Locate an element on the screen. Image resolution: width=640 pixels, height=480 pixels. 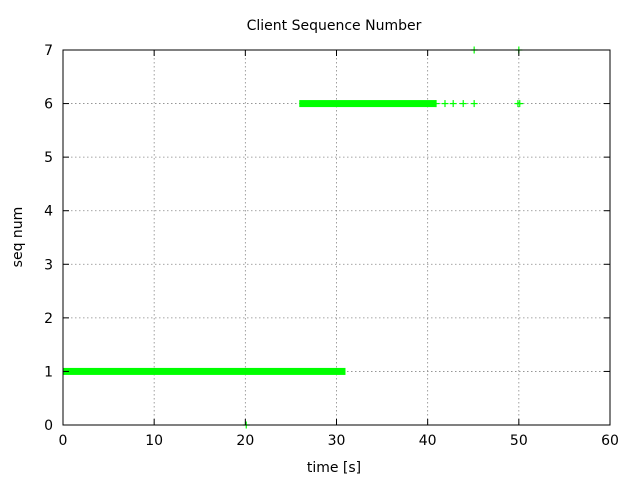
x-tick-label: 40 is located at coordinates (428, 441).